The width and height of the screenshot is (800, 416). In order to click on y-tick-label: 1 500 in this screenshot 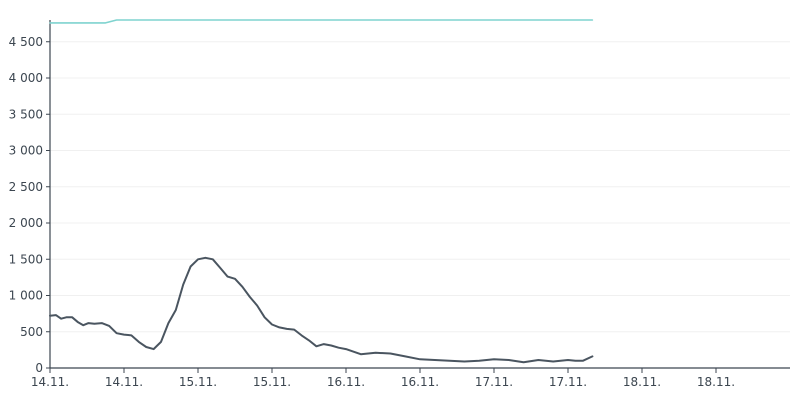, I will do `click(26, 259)`.